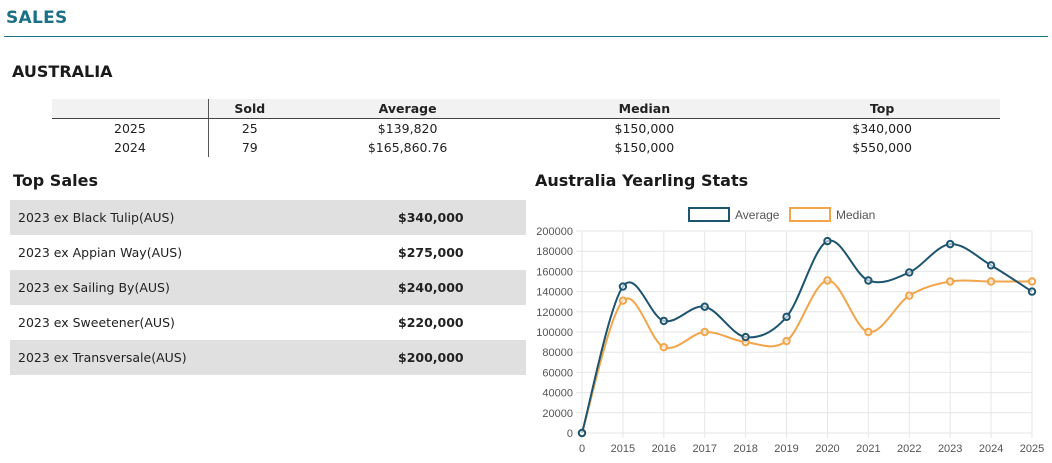  I want to click on summary-cell-top: $340,000, so click(882, 128).